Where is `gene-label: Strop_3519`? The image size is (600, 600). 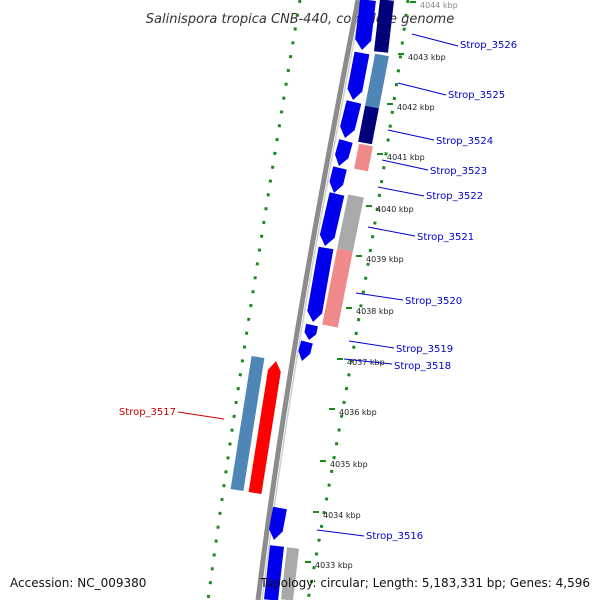
gene-label: Strop_3519 is located at coordinates (424, 349).